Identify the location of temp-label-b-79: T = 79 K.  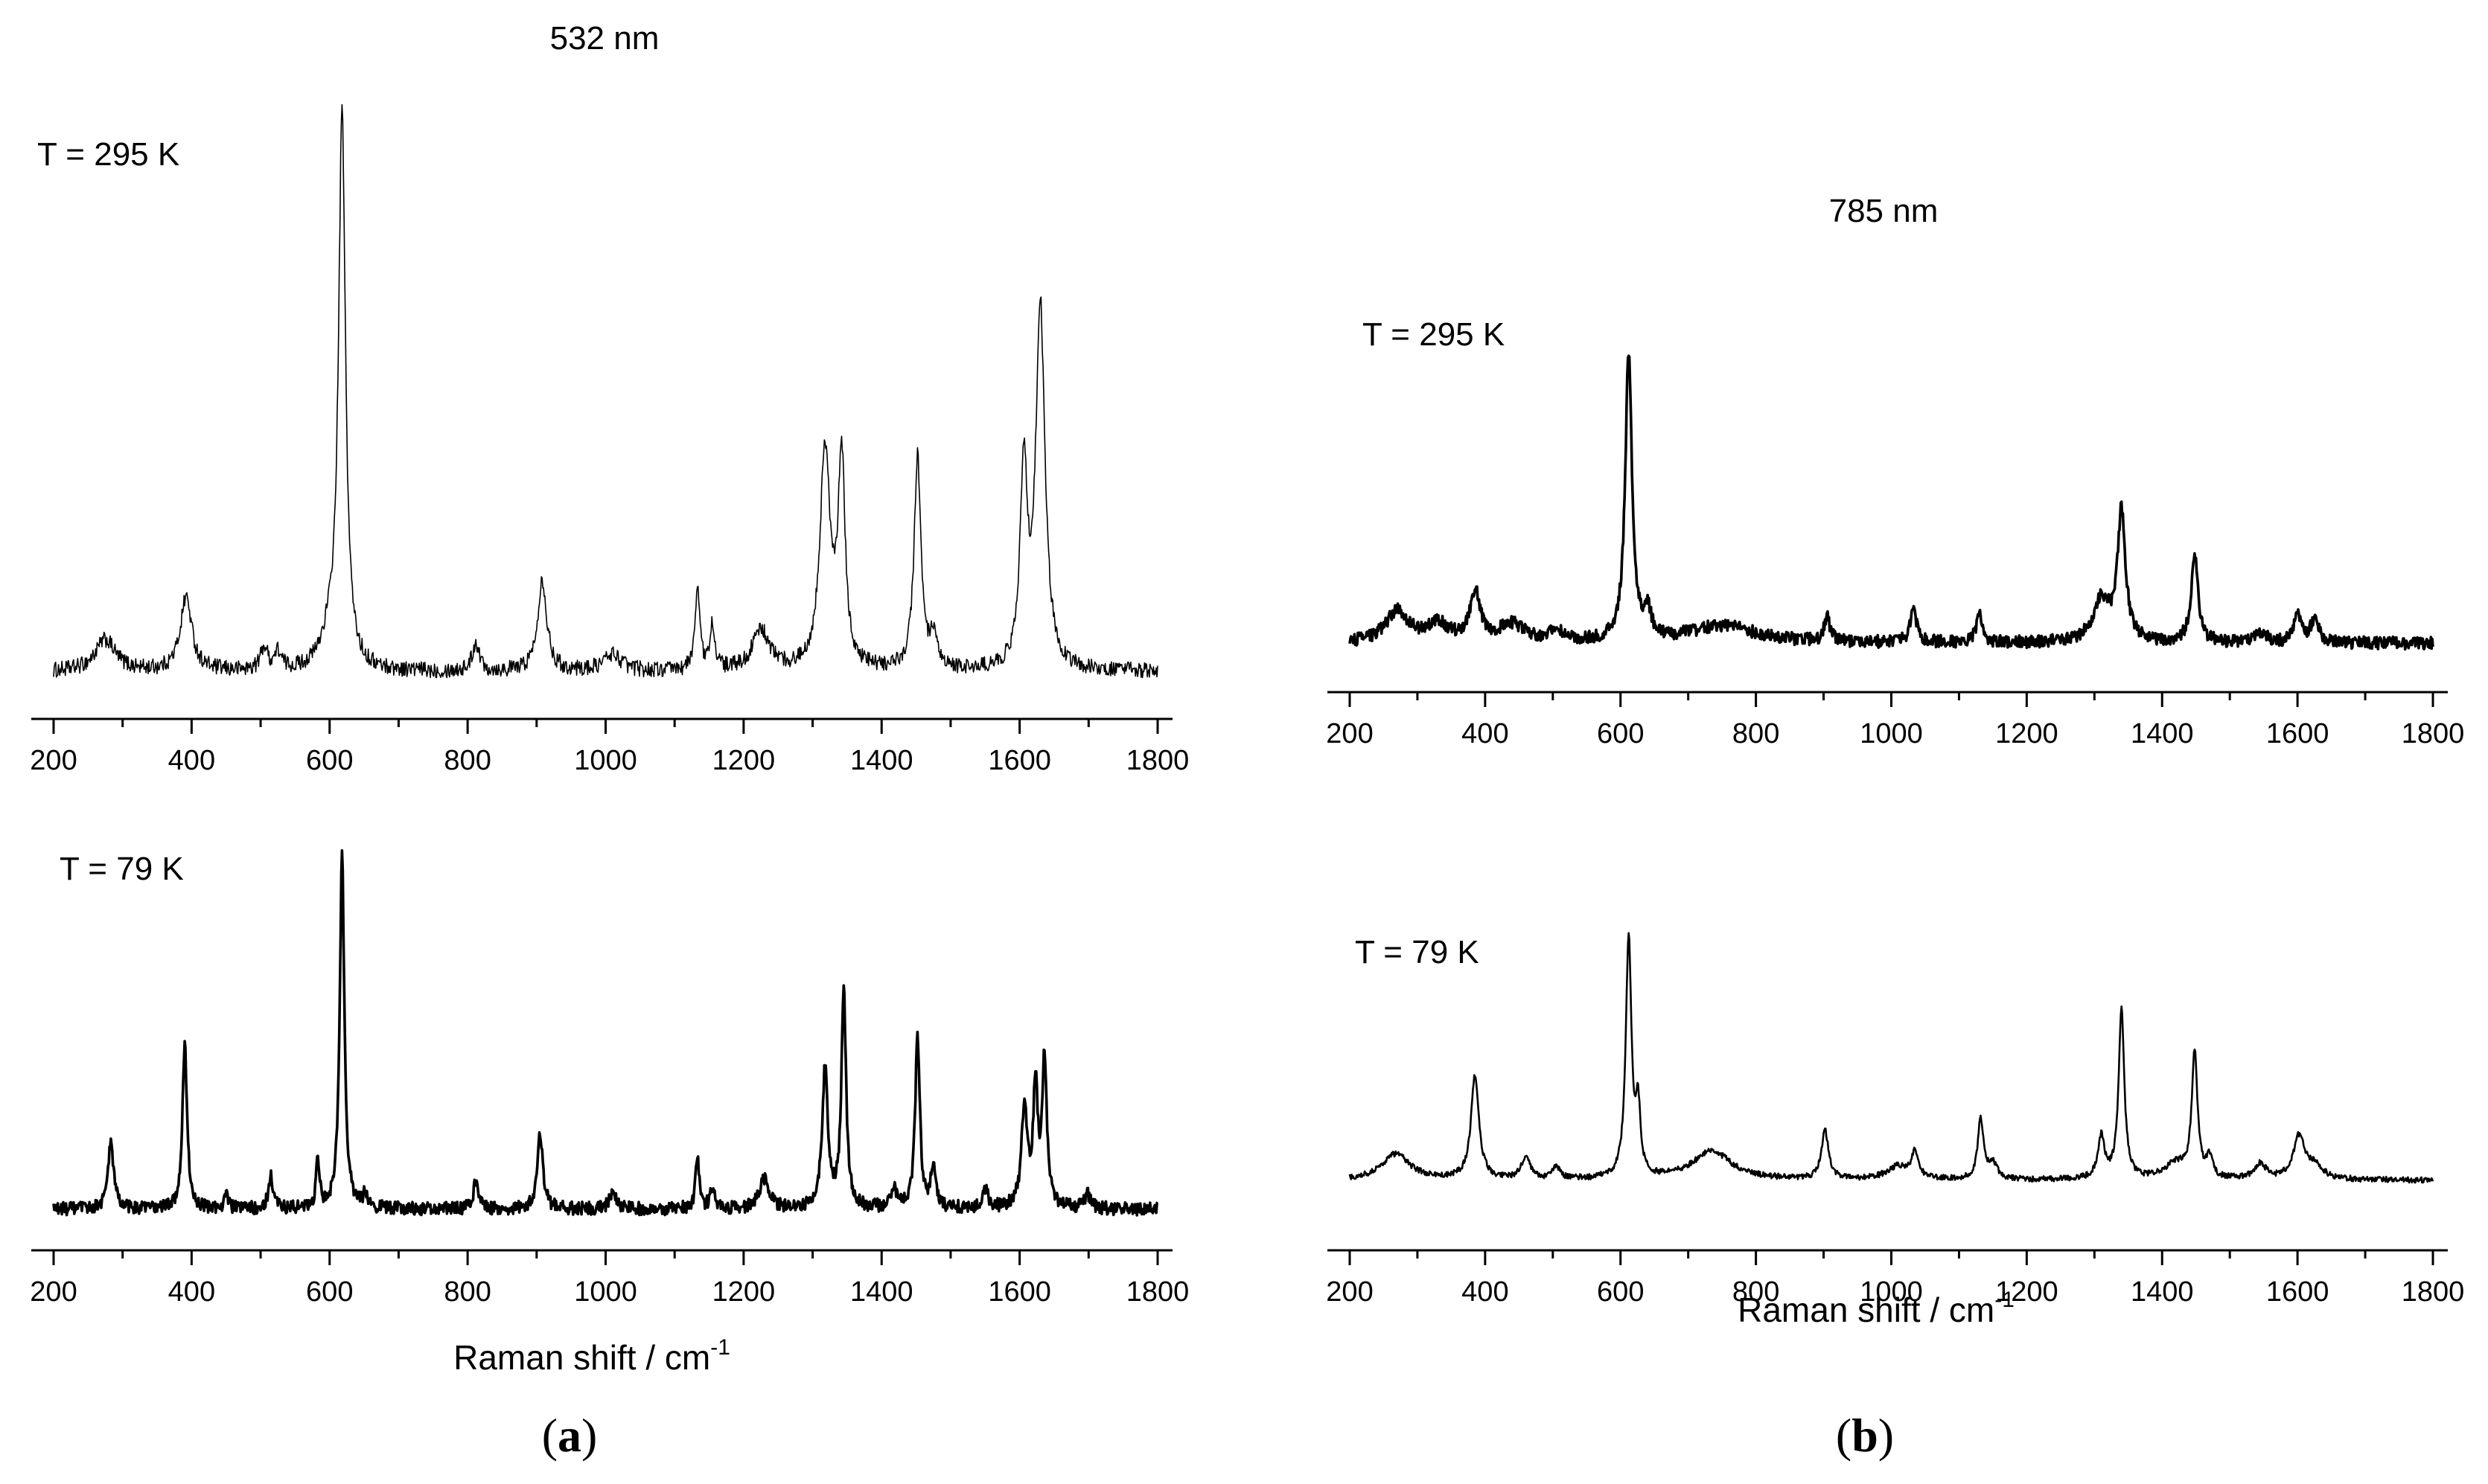
(1417, 952).